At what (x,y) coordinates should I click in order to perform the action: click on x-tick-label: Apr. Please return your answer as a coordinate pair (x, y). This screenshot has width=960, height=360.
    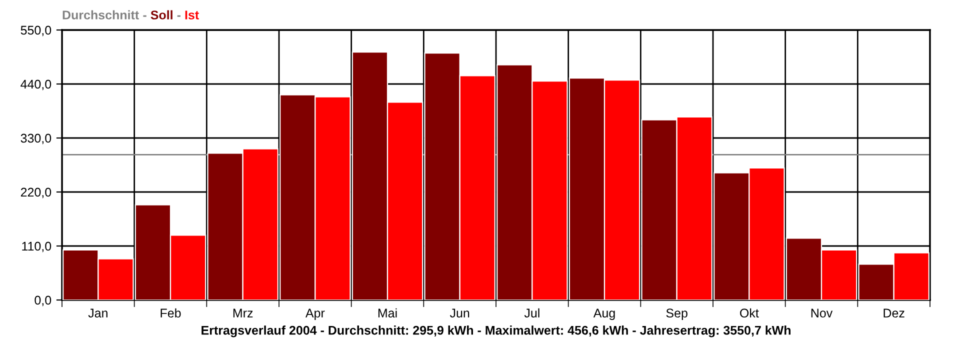
    Looking at the image, I should click on (315, 314).